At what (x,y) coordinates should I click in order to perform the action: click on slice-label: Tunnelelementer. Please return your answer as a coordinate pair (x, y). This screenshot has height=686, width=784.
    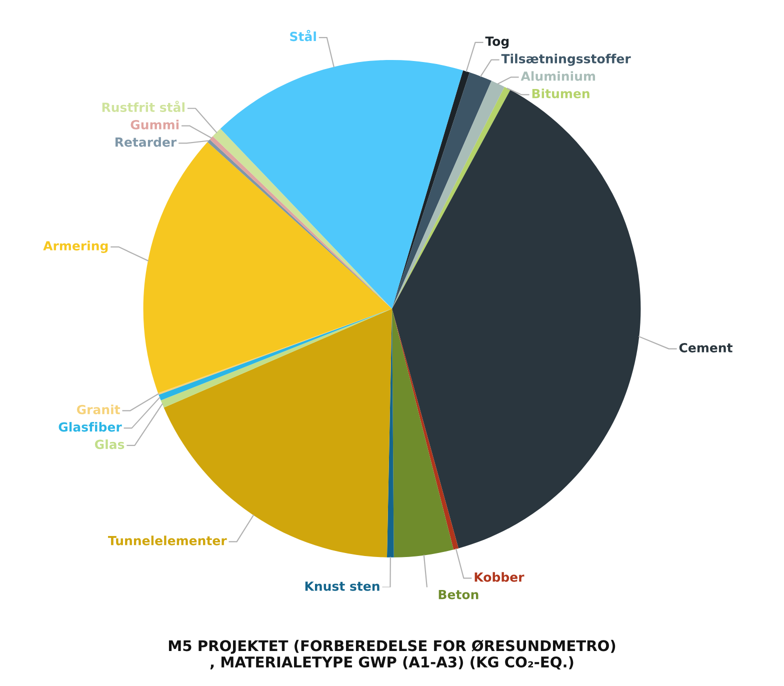
    Looking at the image, I should click on (167, 541).